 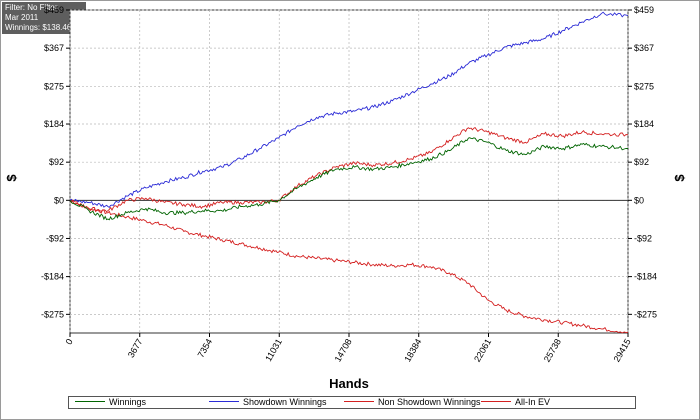 I want to click on legend-swatch-showdown, so click(x=224, y=402).